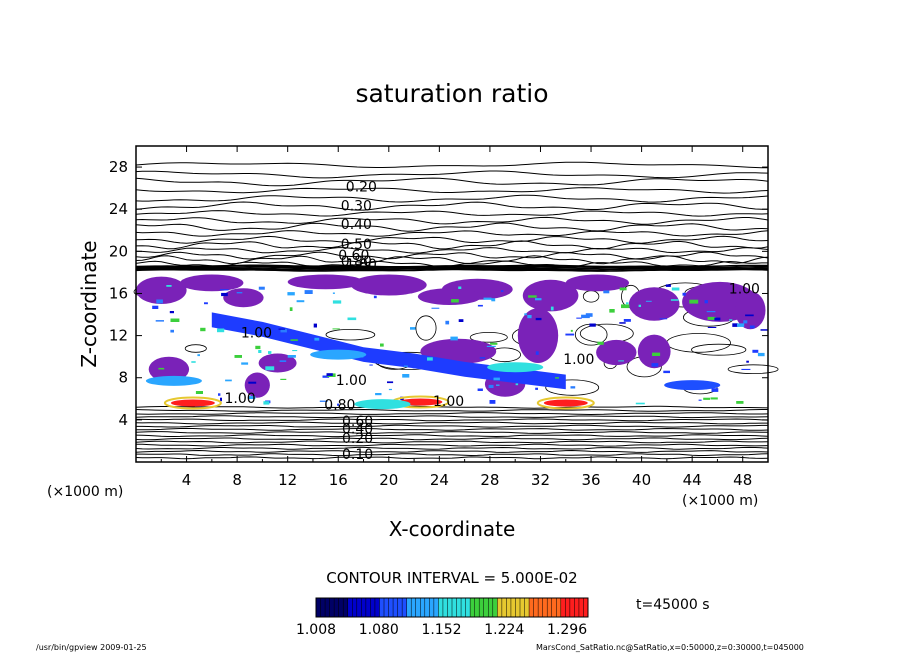 This screenshot has height=658, width=904. Describe the element at coordinates (357, 422) in the screenshot. I see `contour-label: 0.60` at that location.